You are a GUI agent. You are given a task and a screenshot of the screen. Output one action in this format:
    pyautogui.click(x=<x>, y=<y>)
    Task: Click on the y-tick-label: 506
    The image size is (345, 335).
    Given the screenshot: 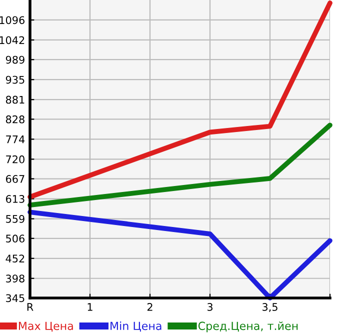 What is the action you would take?
    pyautogui.click(x=15, y=238)
    